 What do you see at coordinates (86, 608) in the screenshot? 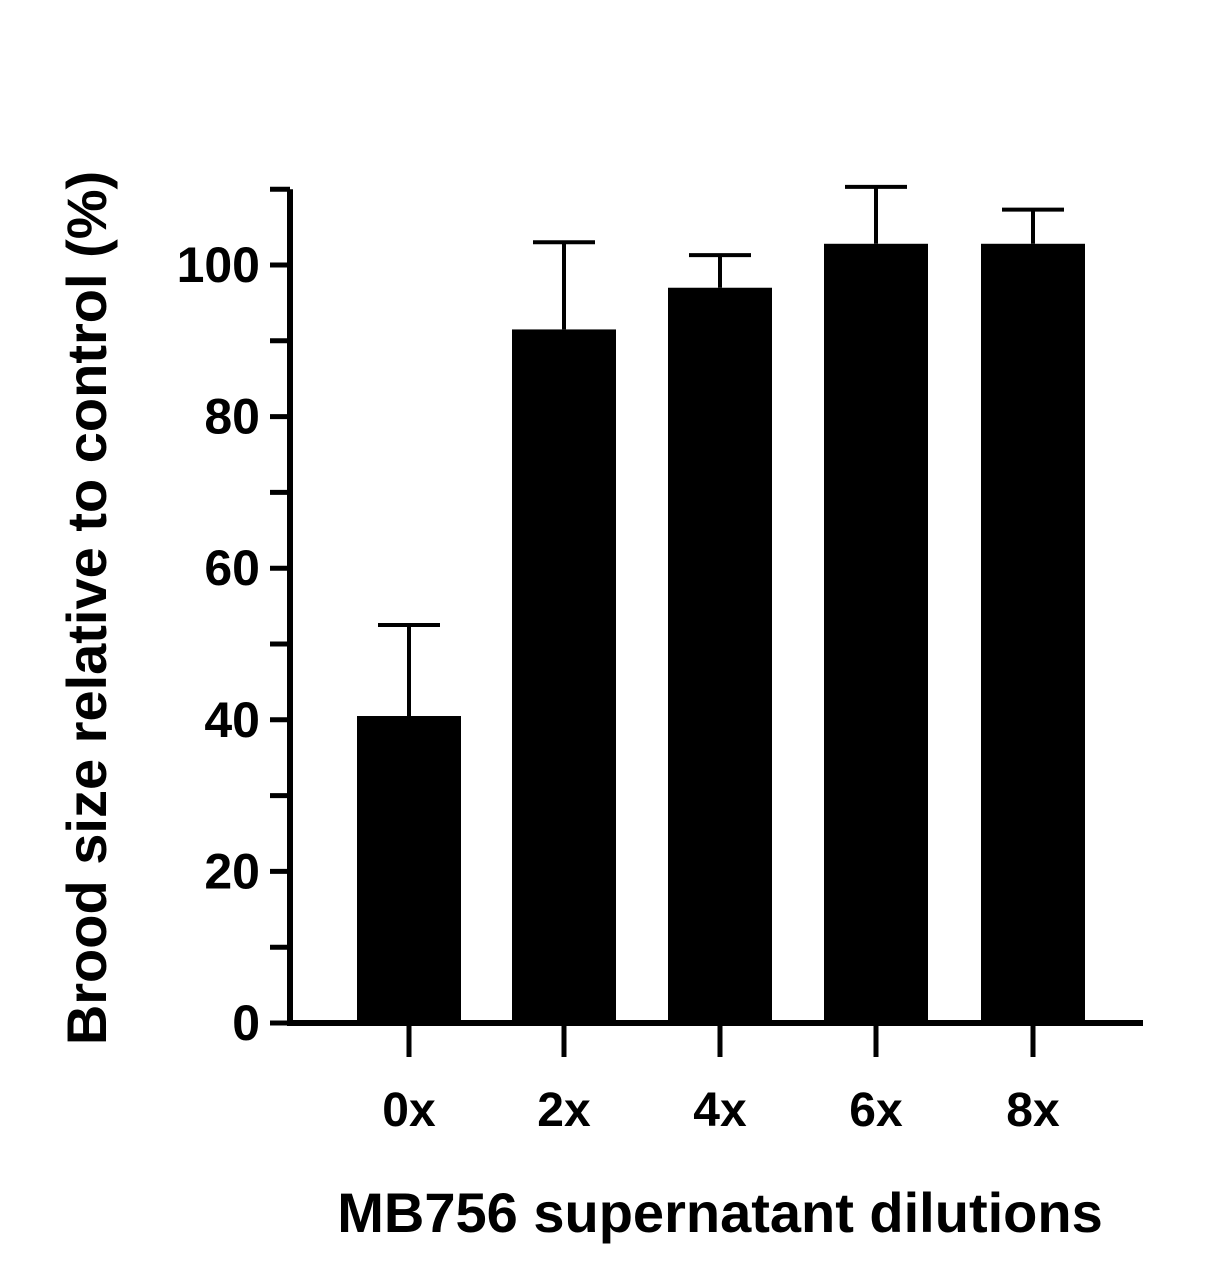
I see `y-axis-title: Brood size relative to control (%)` at bounding box center [86, 608].